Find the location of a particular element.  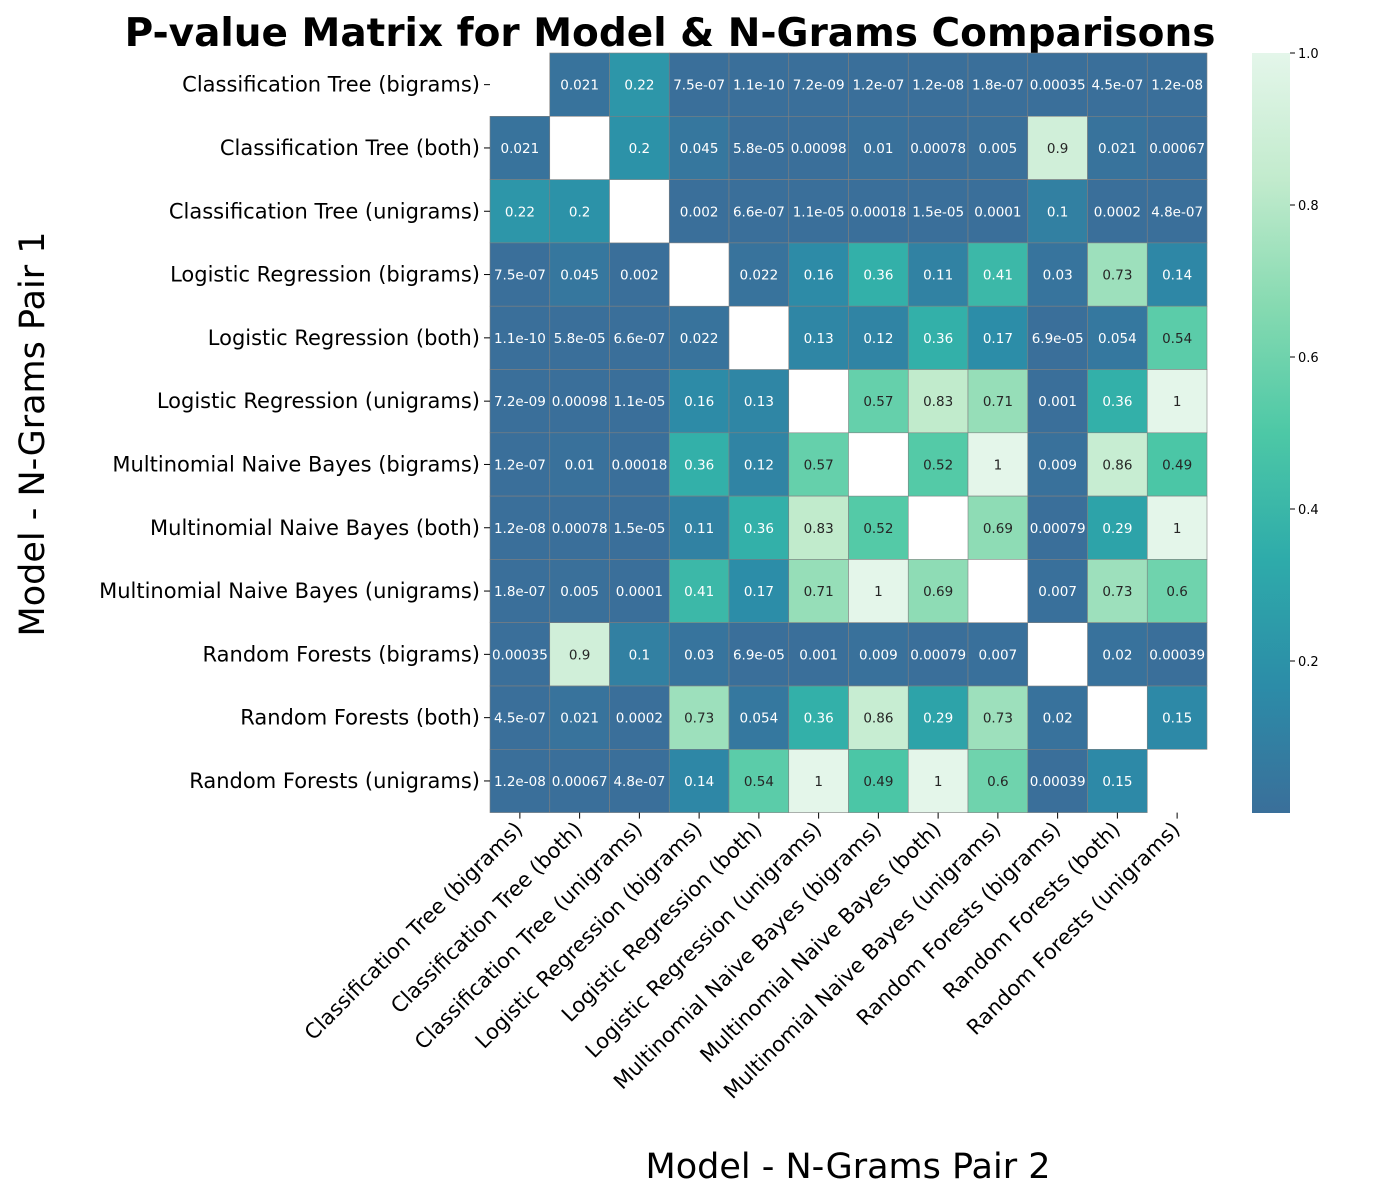

cell-value-label: 0.01 is located at coordinates (878, 149).